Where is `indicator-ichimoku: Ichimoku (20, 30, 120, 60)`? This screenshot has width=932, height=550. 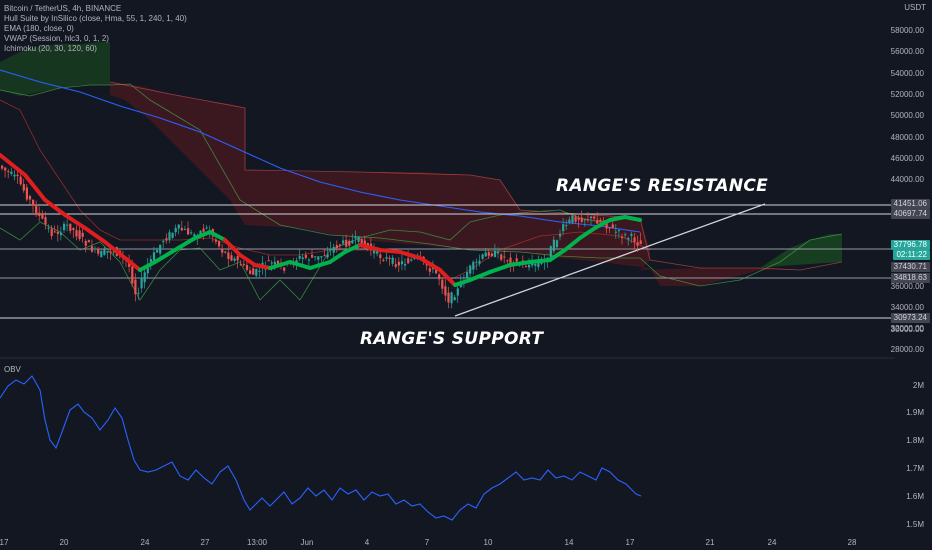
indicator-ichimoku: Ichimoku (20, 30, 120, 60) is located at coordinates (50, 48).